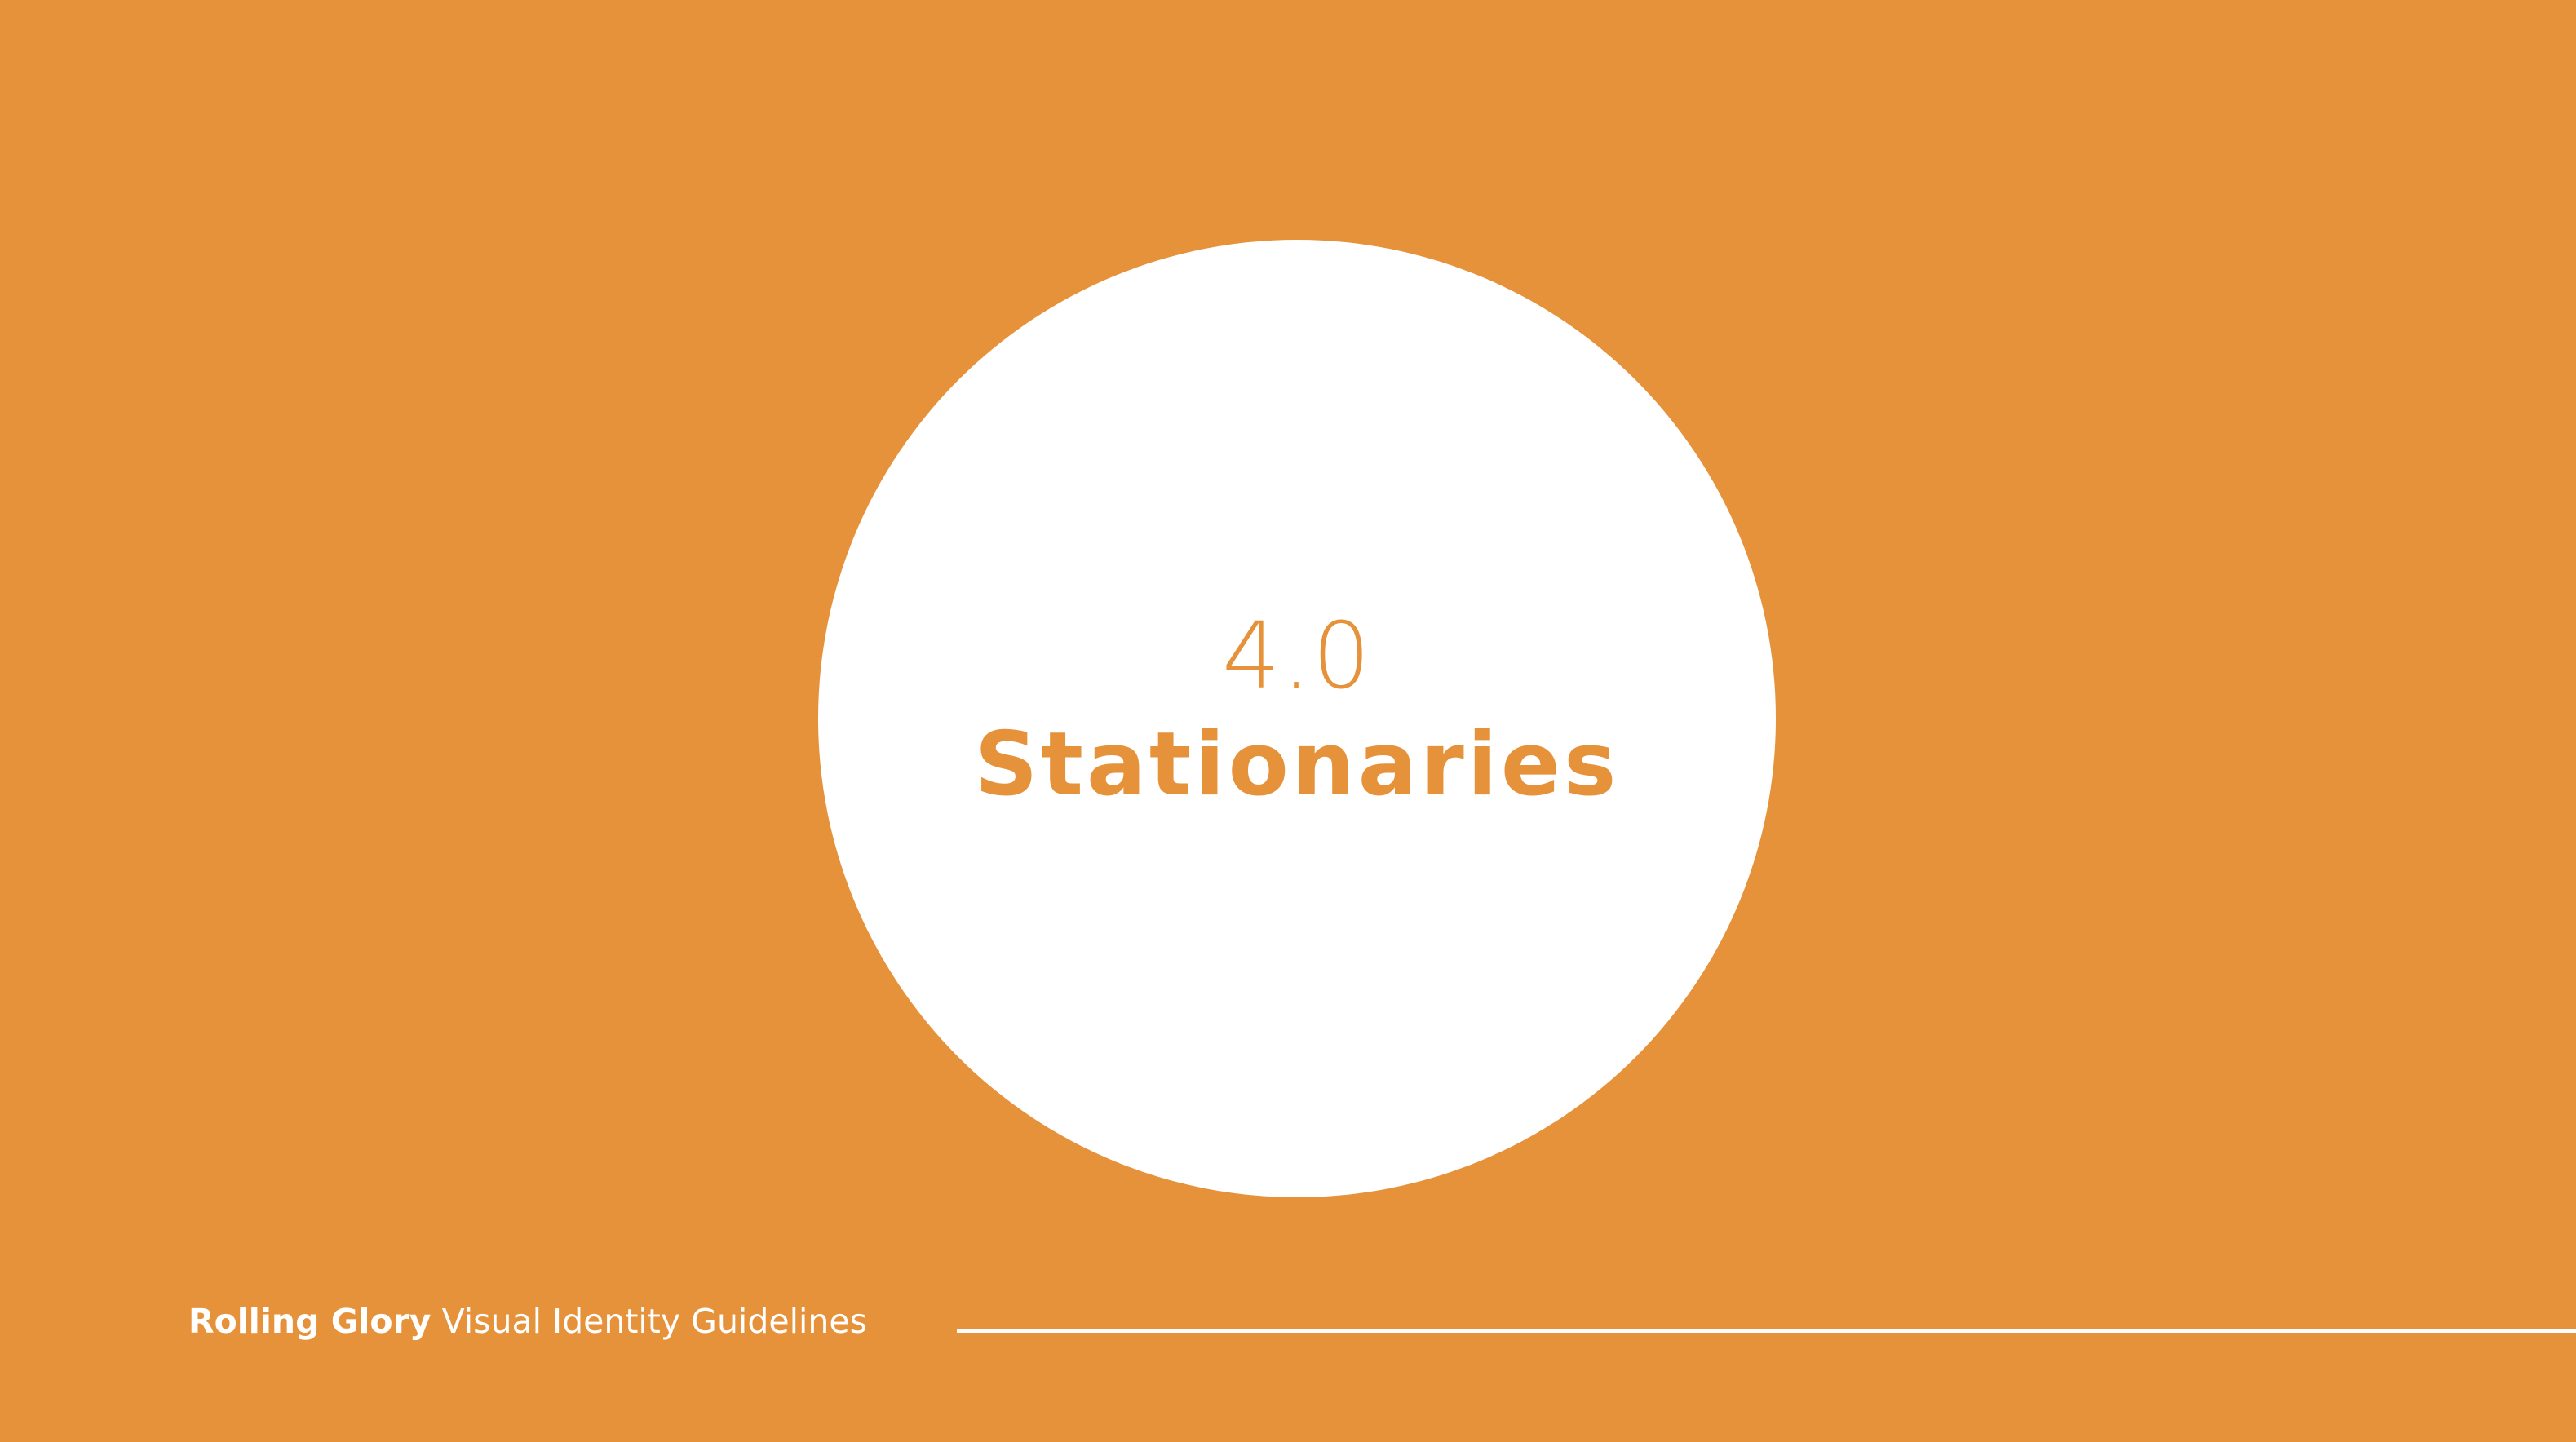 The width and height of the screenshot is (2576, 1442). Describe the element at coordinates (1297, 657) in the screenshot. I see `section-number: 4.0` at that location.